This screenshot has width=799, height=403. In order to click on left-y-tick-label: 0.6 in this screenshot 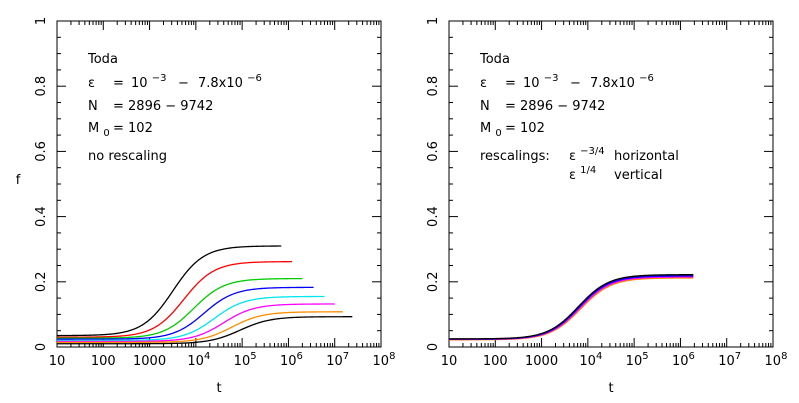, I will do `click(41, 151)`.